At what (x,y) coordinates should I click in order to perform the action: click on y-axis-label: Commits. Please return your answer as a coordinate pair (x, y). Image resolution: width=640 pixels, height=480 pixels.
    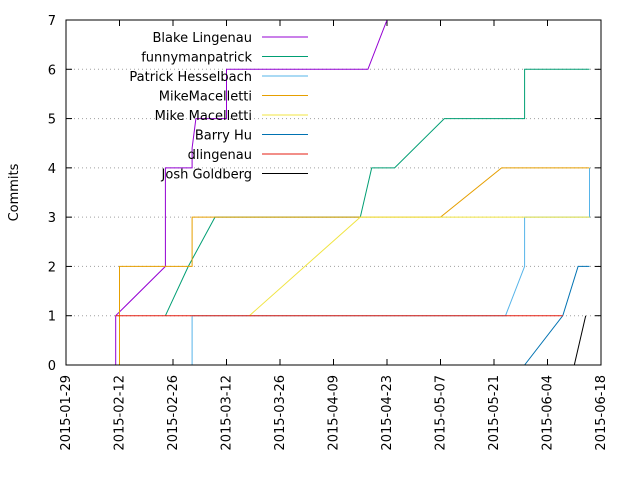
    Looking at the image, I should click on (14, 192).